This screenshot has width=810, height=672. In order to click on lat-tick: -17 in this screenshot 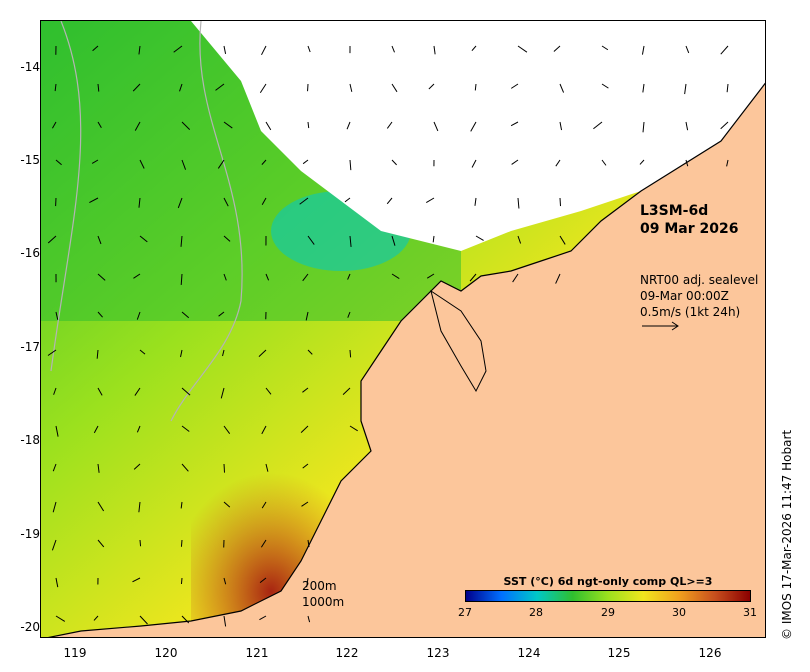, I will do `click(30, 347)`.